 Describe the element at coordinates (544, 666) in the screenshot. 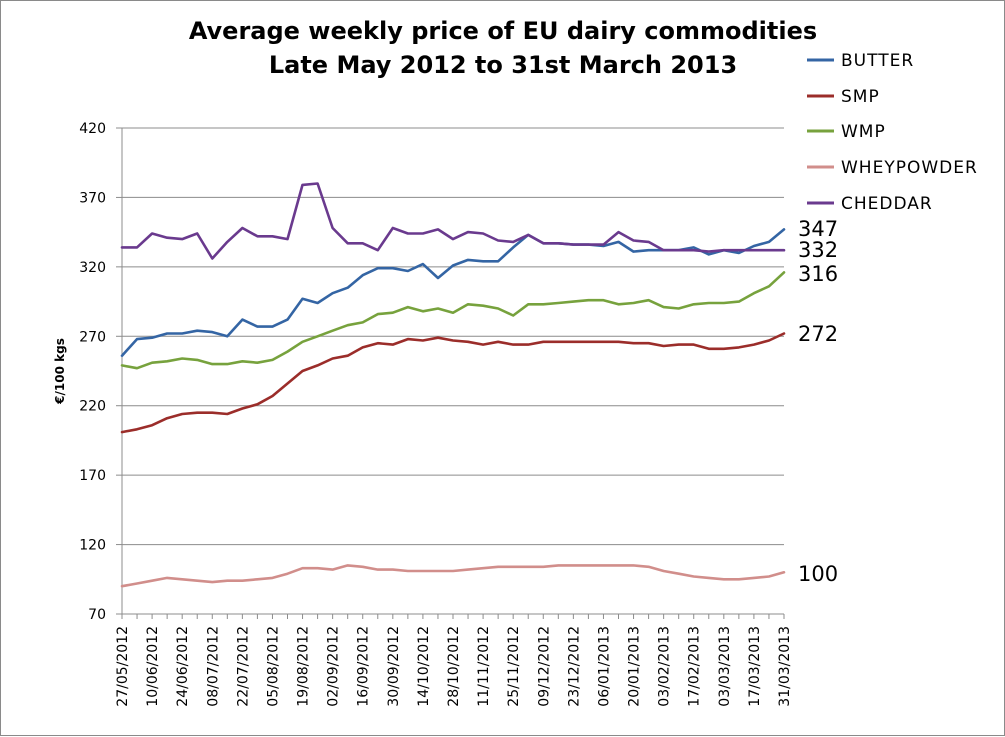

I see `x-tick-label: 09/12/2012` at that location.